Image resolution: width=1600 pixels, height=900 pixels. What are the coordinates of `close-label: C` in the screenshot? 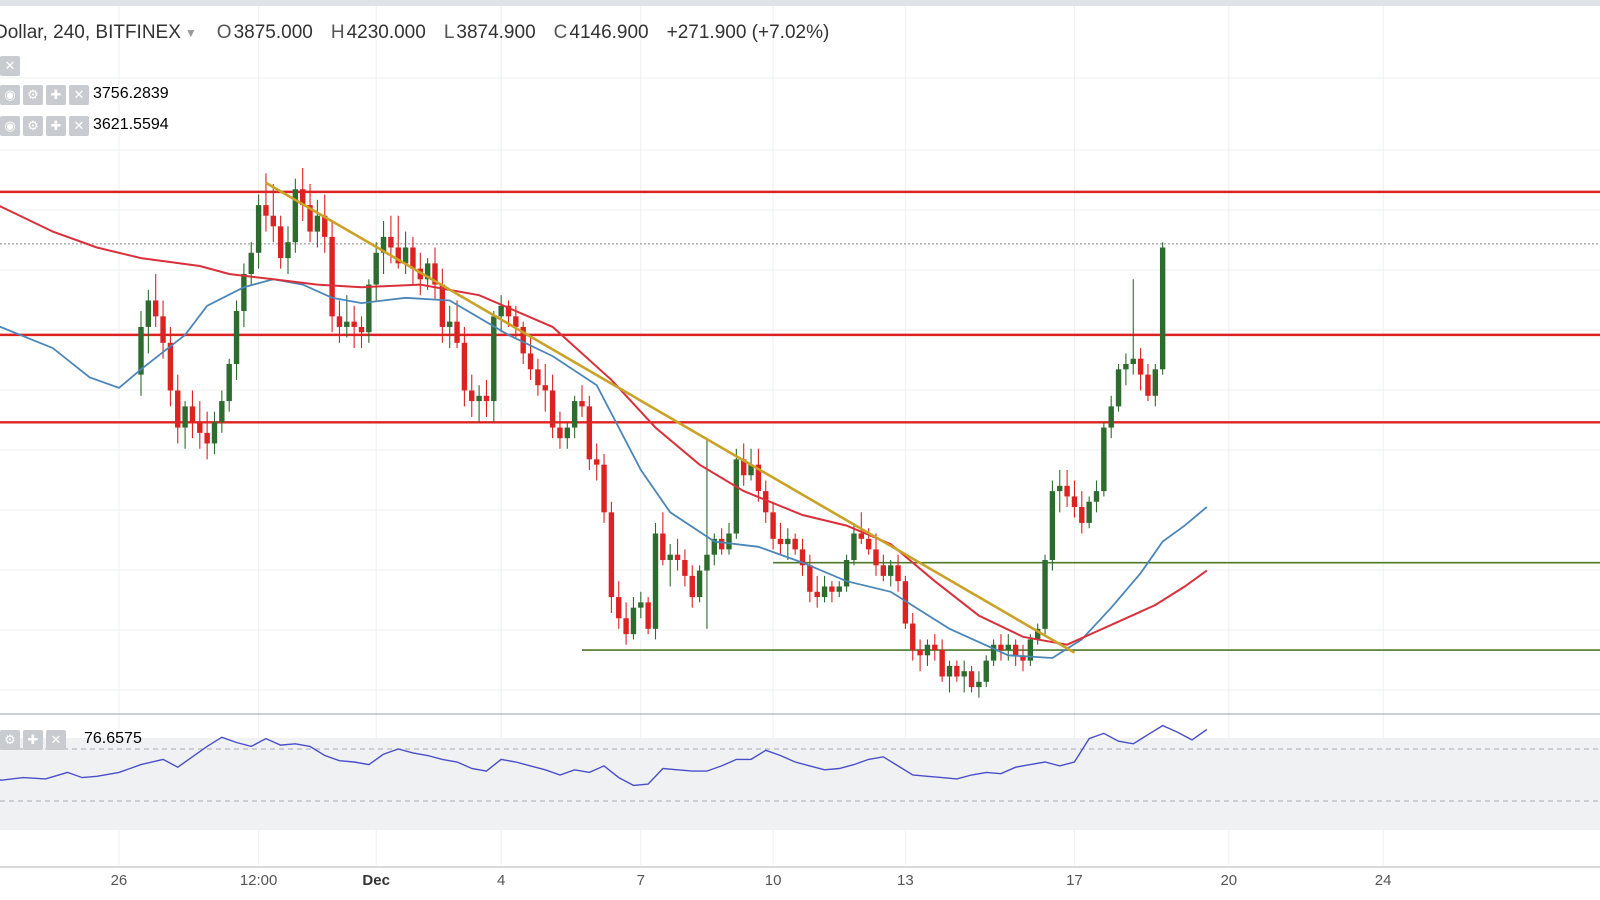 It's located at (560, 32).